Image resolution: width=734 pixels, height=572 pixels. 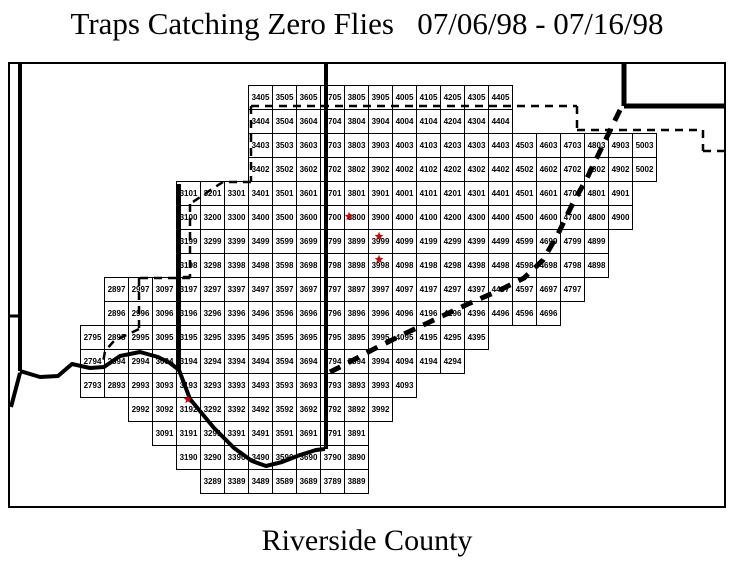 What do you see at coordinates (379, 260) in the screenshot?
I see `trap-star-3998: ★` at bounding box center [379, 260].